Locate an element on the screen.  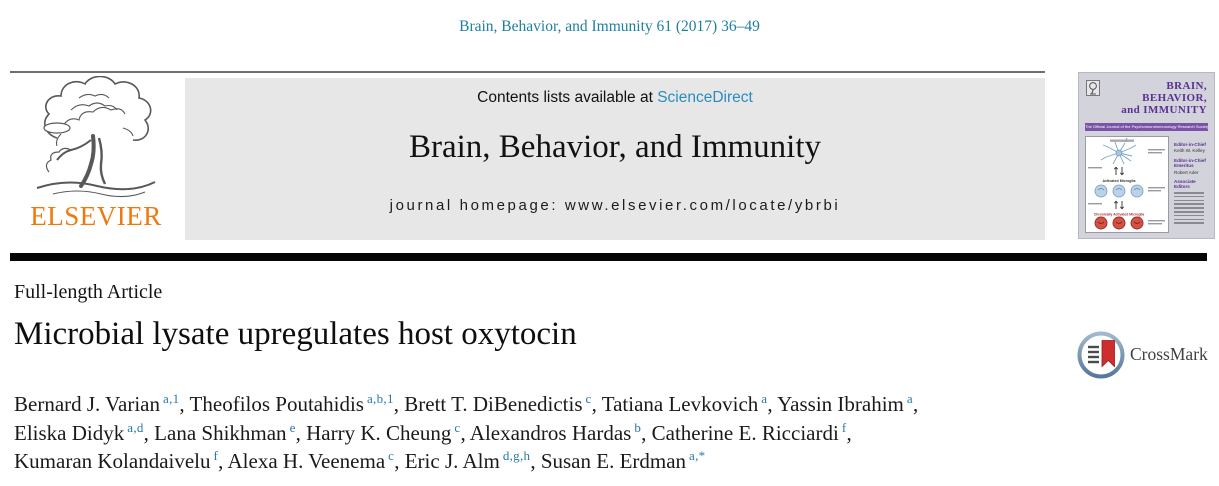
crossmark-label: CrossMark is located at coordinates (1169, 354).